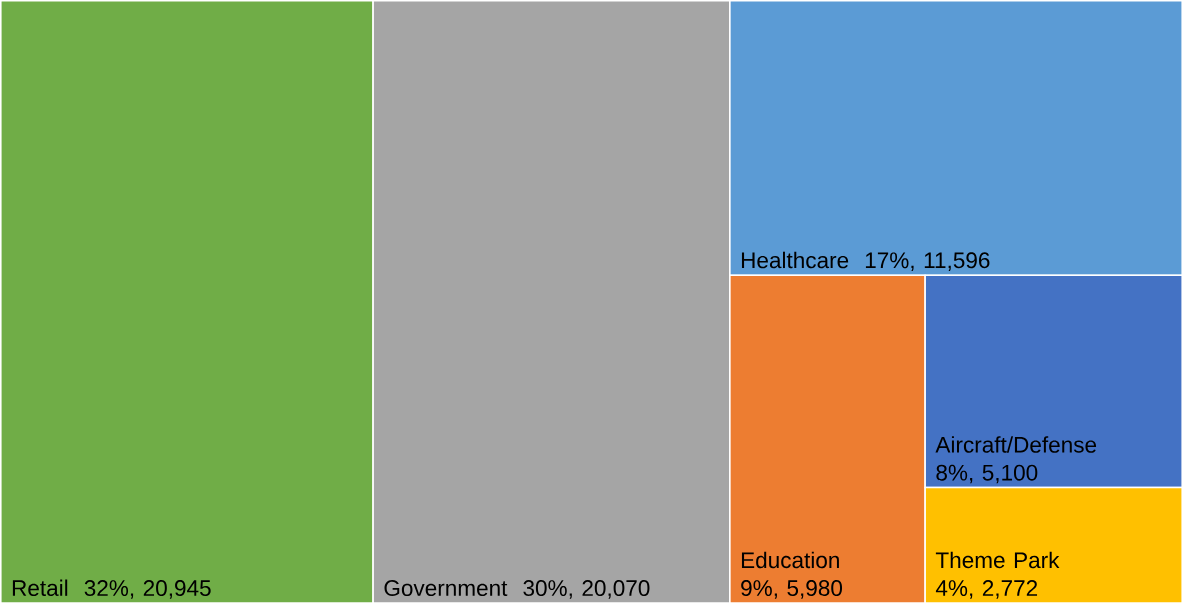  I want to click on data-label: 17%, 11,596, so click(927, 262).